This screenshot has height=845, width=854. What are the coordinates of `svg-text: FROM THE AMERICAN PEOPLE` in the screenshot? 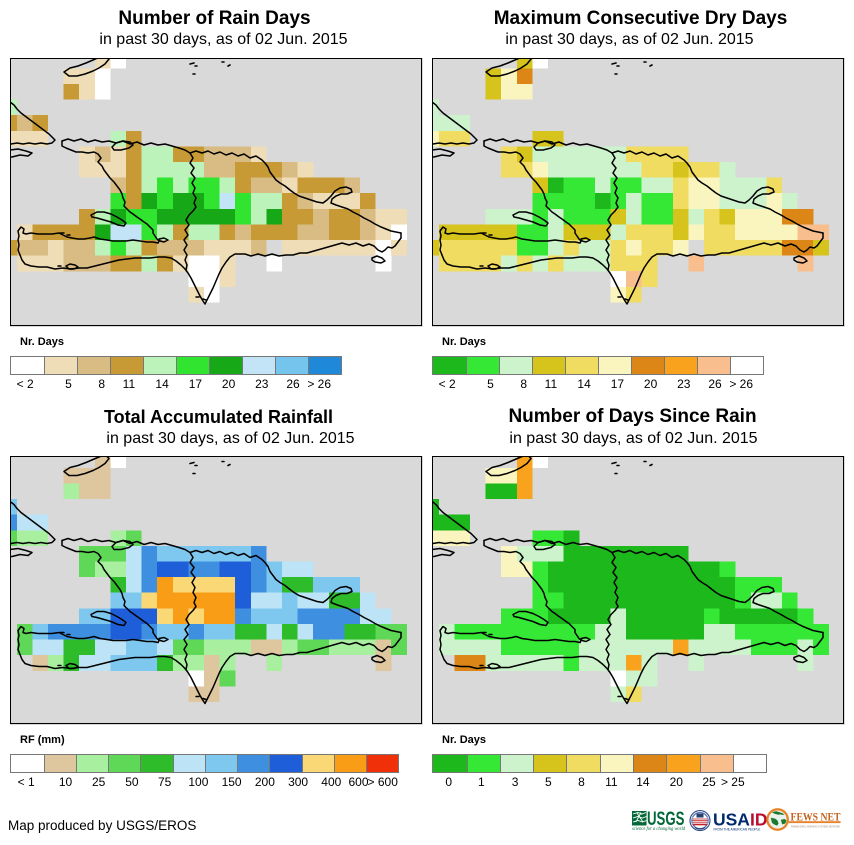 It's located at (737, 829).